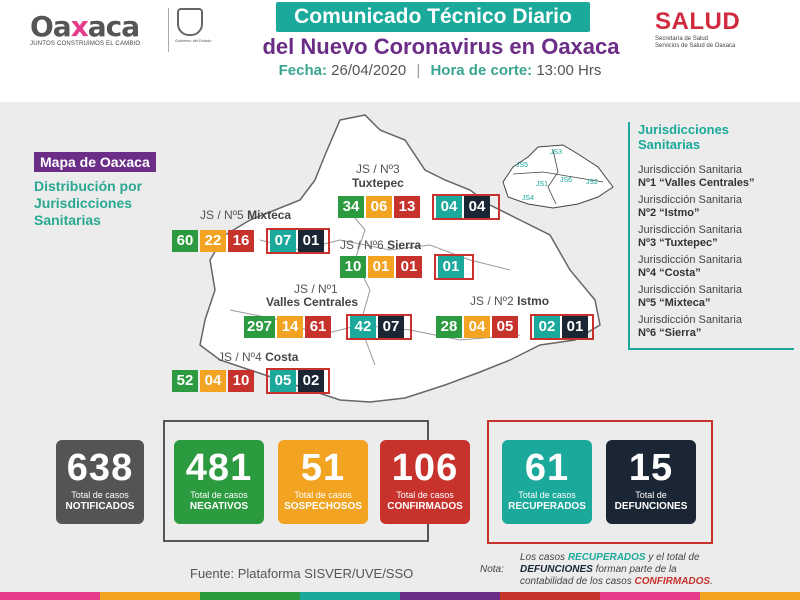 The width and height of the screenshot is (800, 600). What do you see at coordinates (222, 215) in the screenshot?
I see `js-number: JS / Nº5` at bounding box center [222, 215].